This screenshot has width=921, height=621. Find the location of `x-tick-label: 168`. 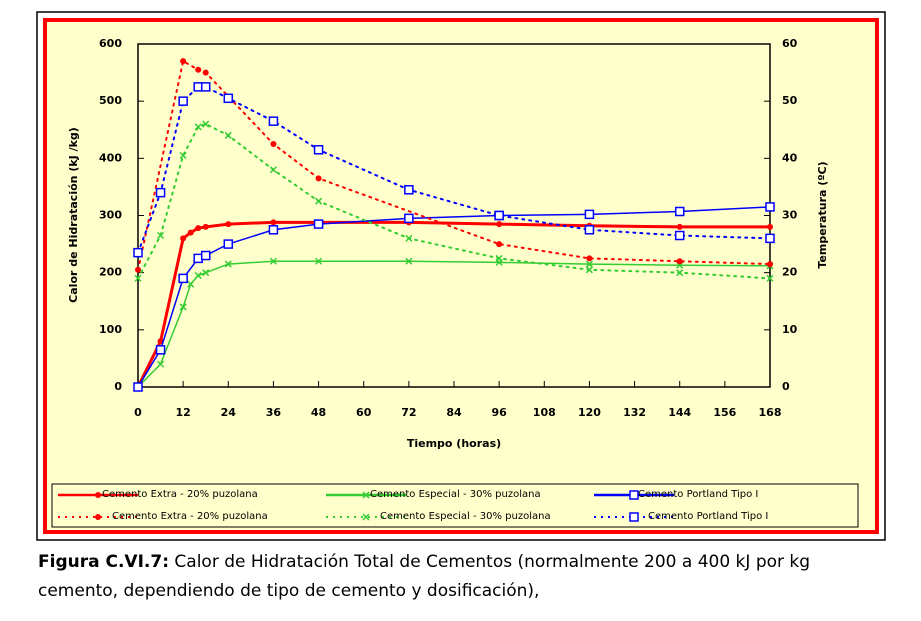

x-tick-label: 168 is located at coordinates (770, 412).